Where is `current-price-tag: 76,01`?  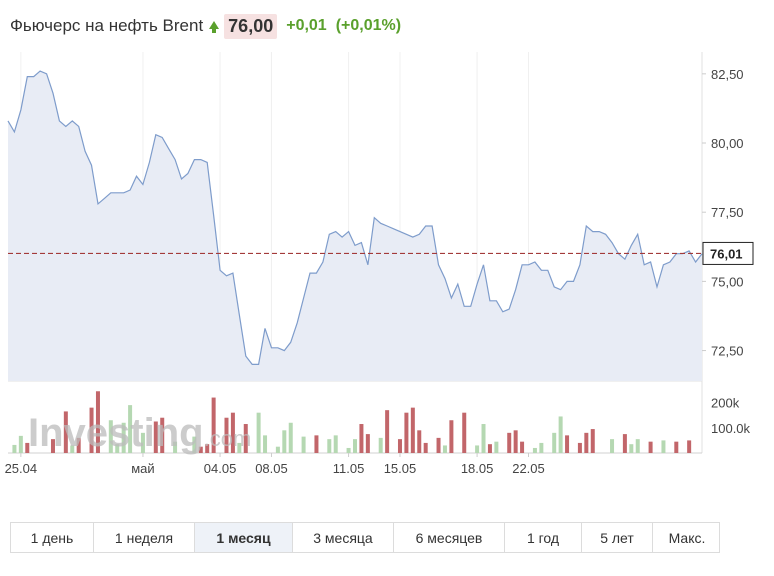
current-price-tag: 76,01 is located at coordinates (728, 253).